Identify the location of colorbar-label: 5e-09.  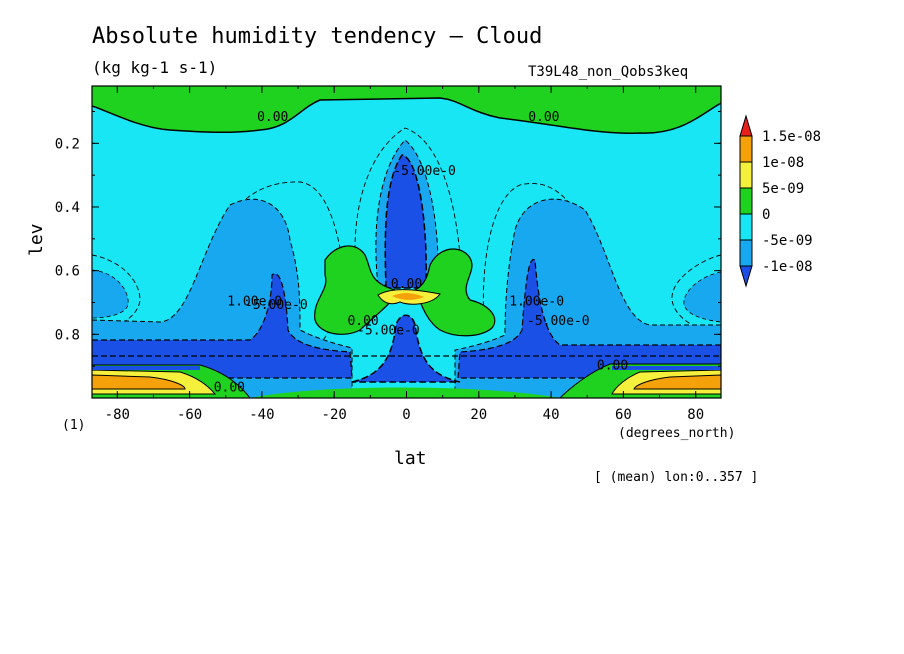
(783, 189).